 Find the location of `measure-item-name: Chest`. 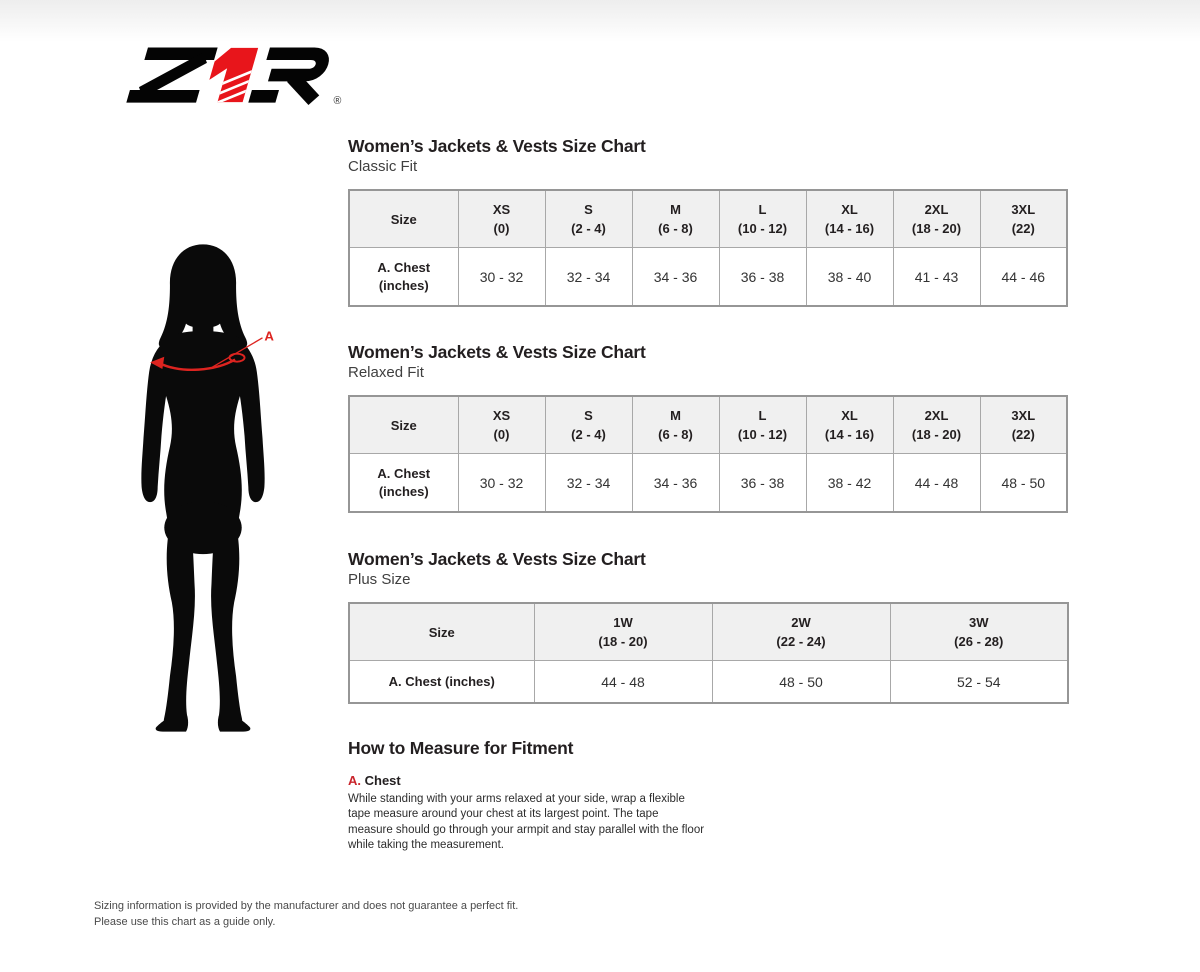

measure-item-name: Chest is located at coordinates (382, 780).